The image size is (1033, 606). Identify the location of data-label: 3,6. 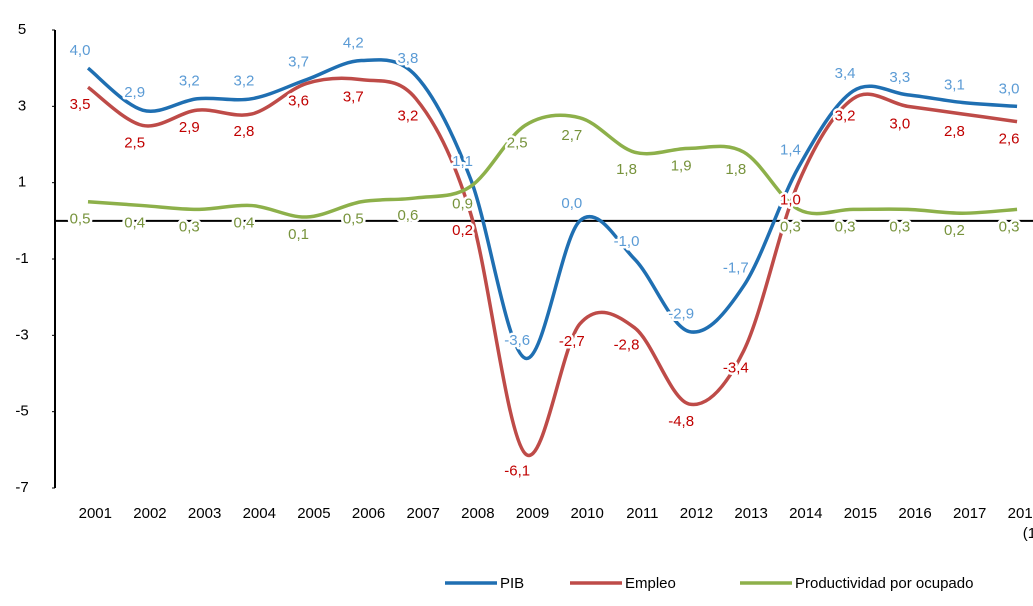
(298, 100).